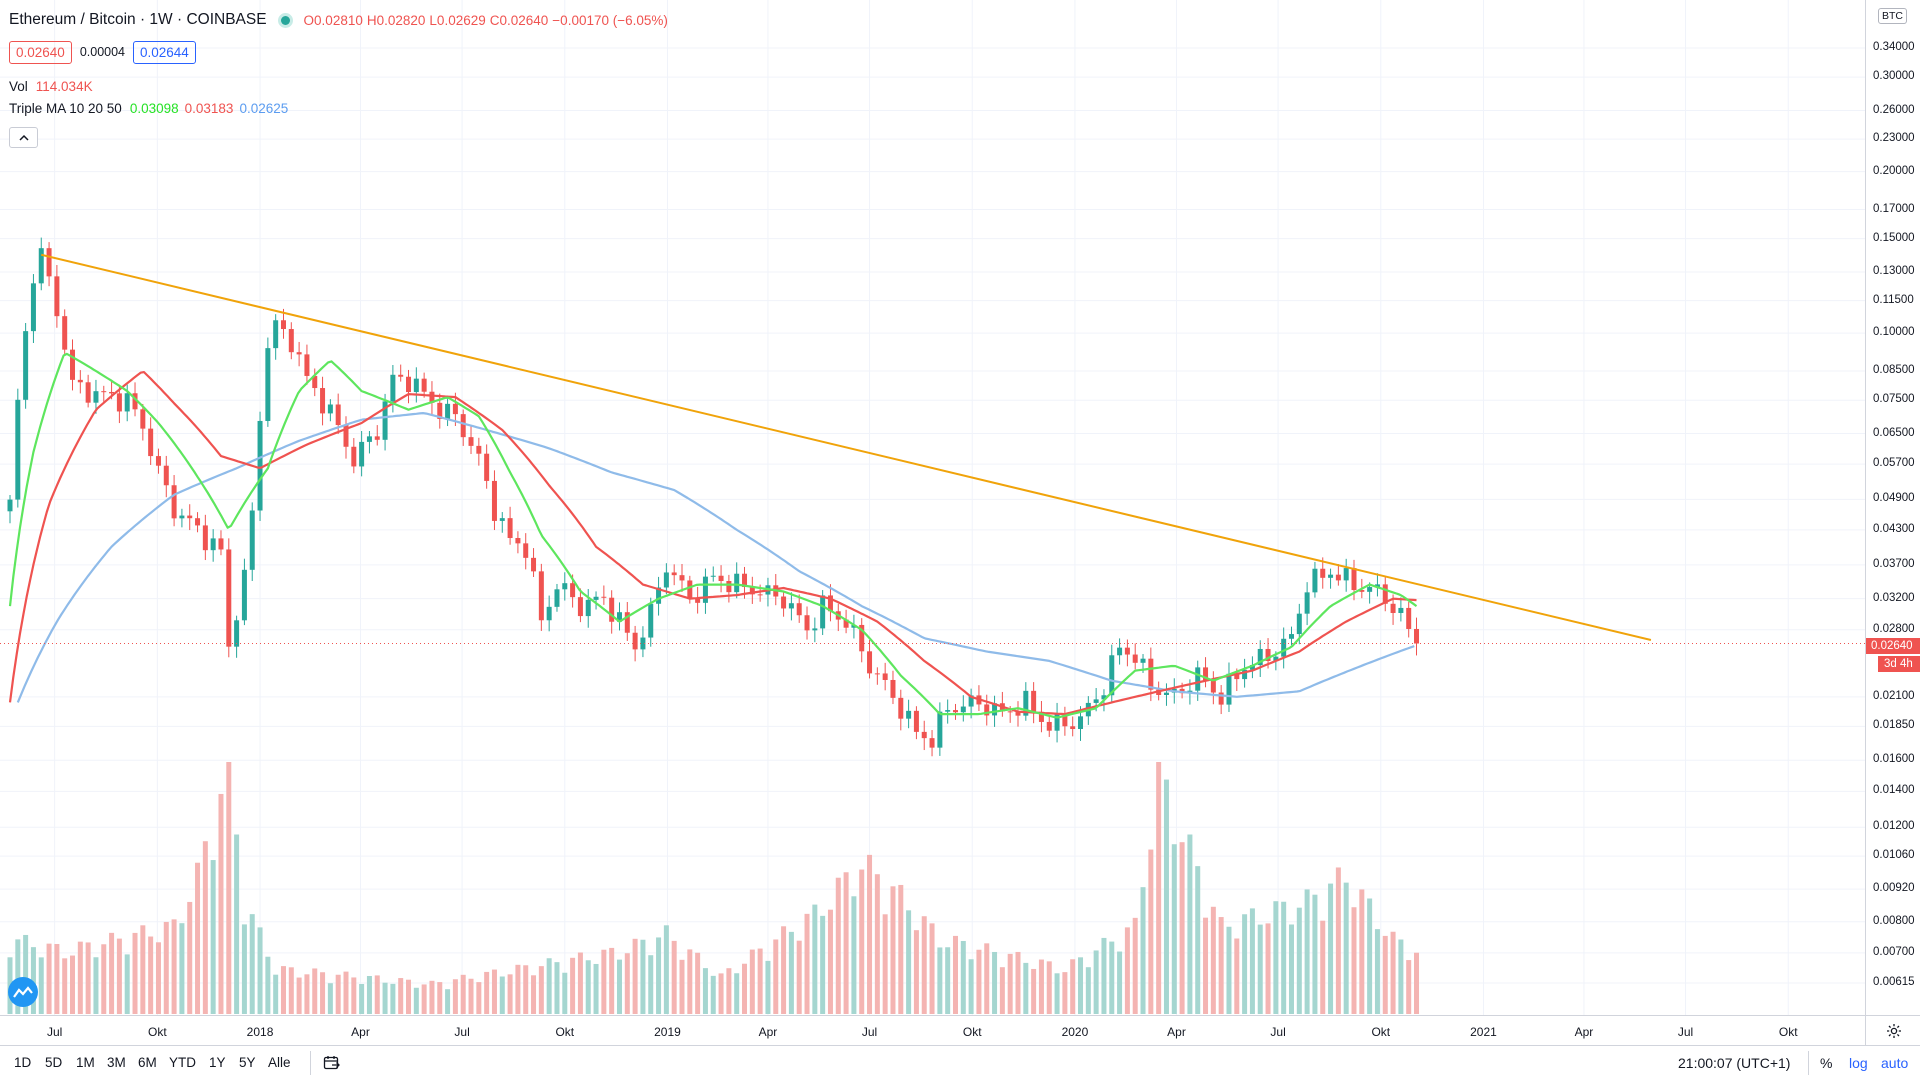 Image resolution: width=1920 pixels, height=1081 pixels. Describe the element at coordinates (1894, 332) in the screenshot. I see `price-tick-label: 0.10000` at that location.